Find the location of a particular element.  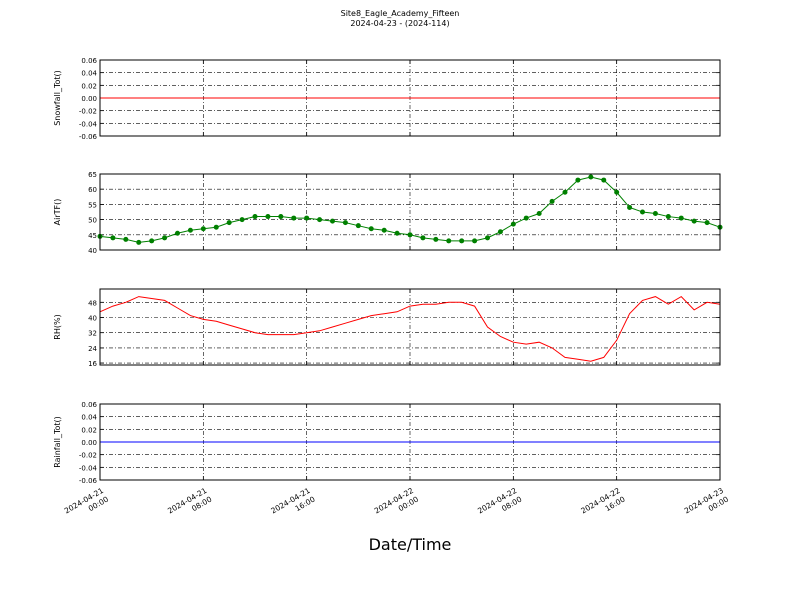

y-tick-label: 45 is located at coordinates (92, 236).